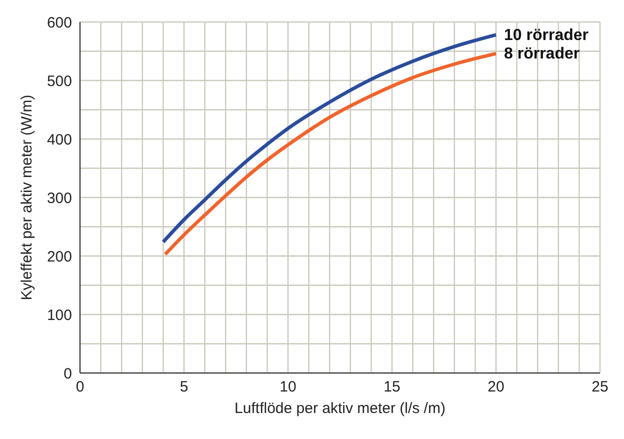 This screenshot has width=624, height=439. What do you see at coordinates (546, 35) in the screenshot?
I see `series-label: 10 rörrader` at bounding box center [546, 35].